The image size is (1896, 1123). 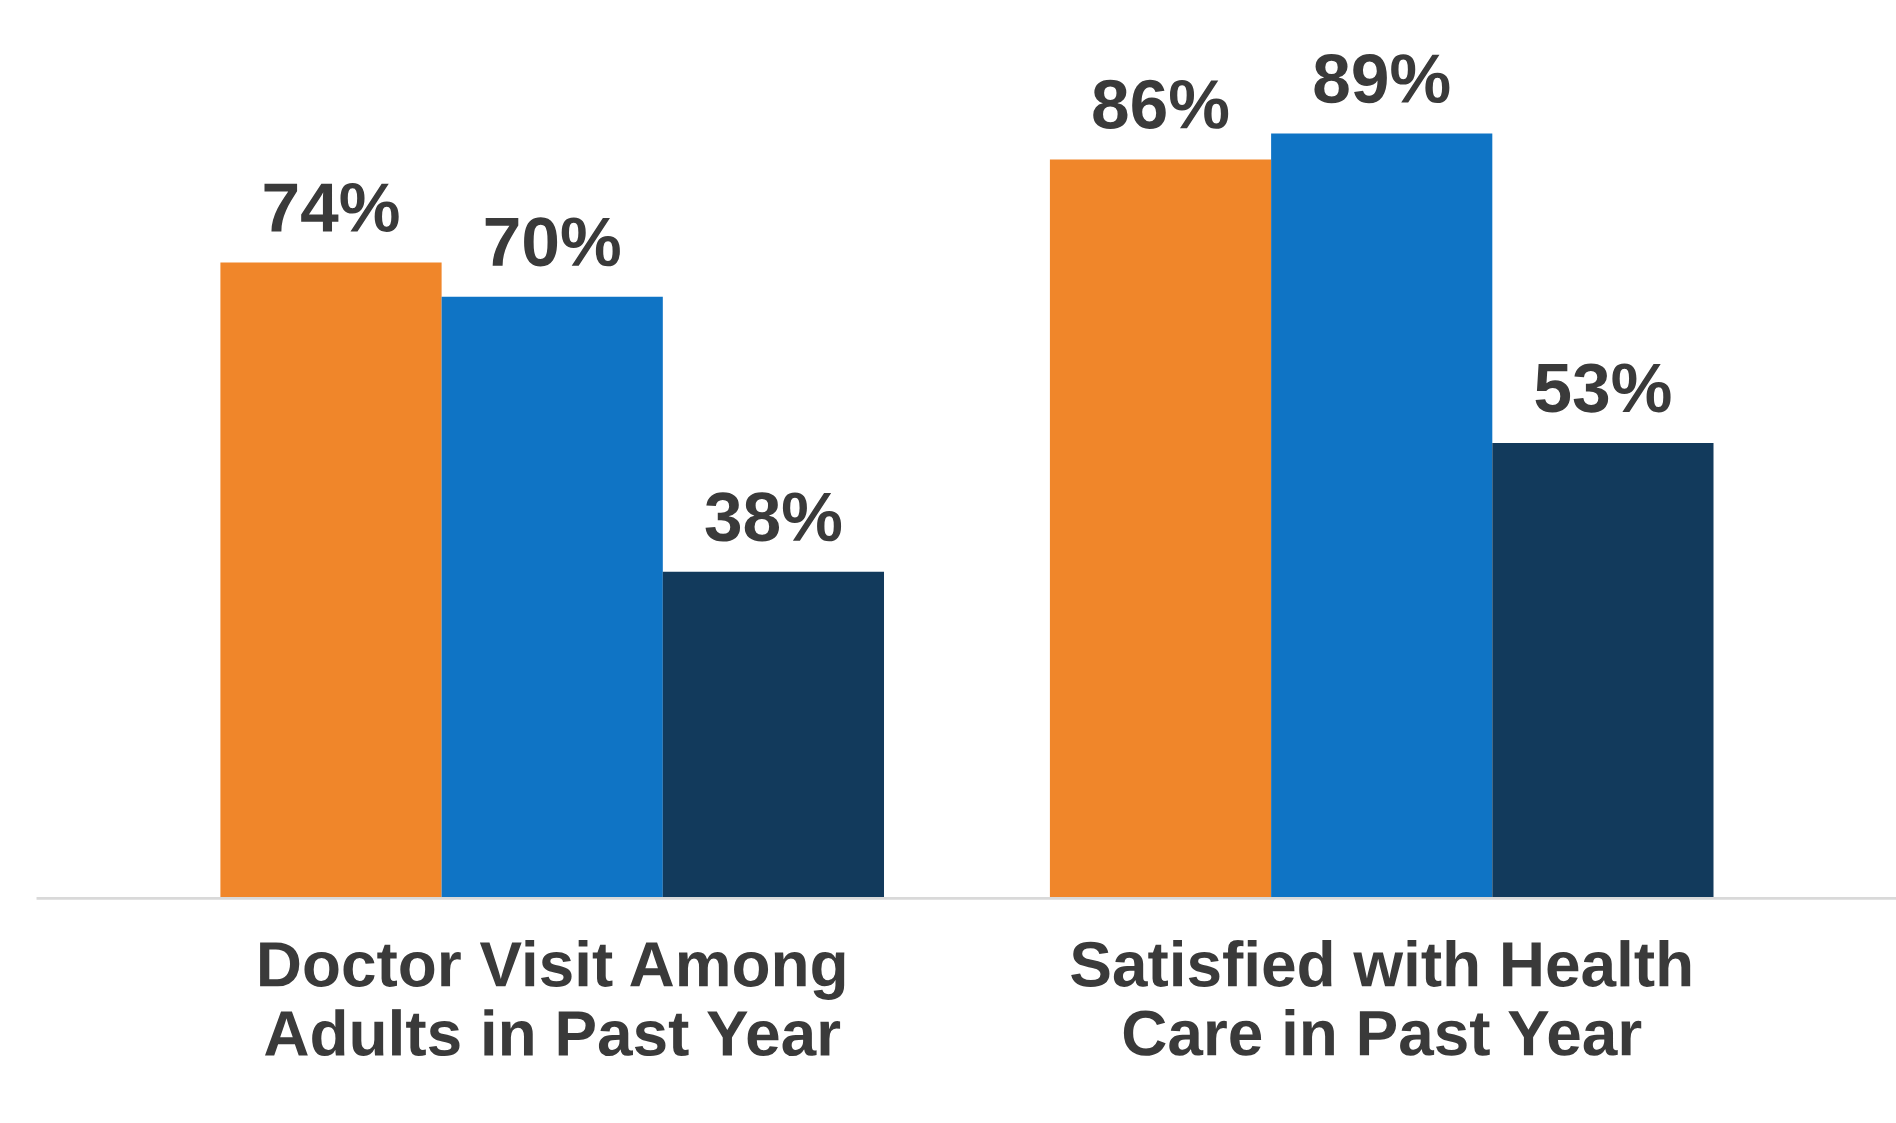 What do you see at coordinates (331, 207) in the screenshot?
I see `data-label: 74%` at bounding box center [331, 207].